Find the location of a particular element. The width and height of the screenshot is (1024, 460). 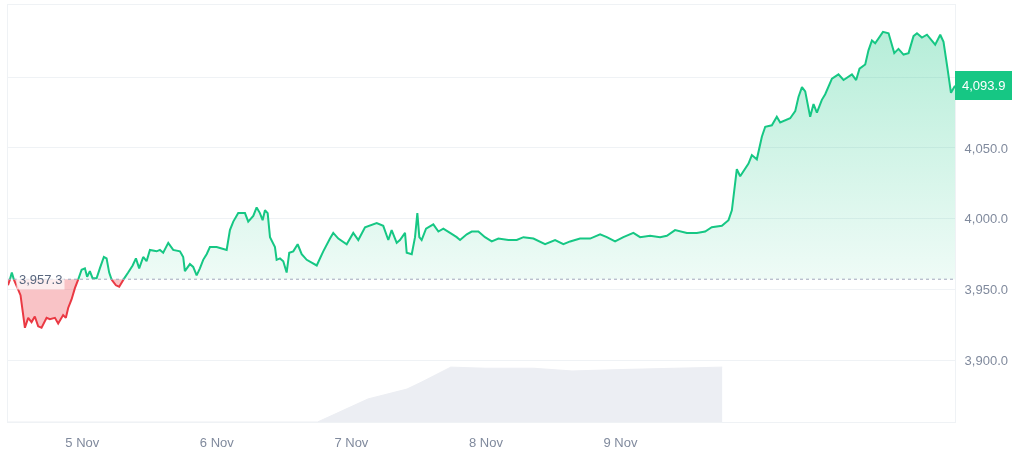

y-tick-label: 3,900.0 is located at coordinates (986, 360).